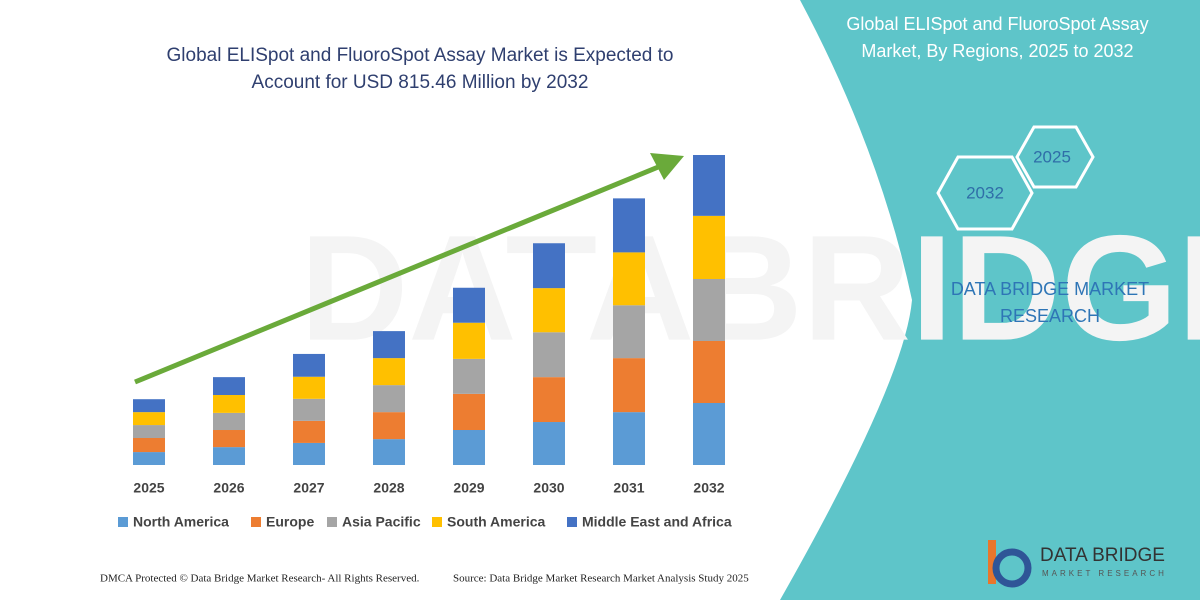  Describe the element at coordinates (628, 488) in the screenshot. I see `x-tick-label: 2031` at that location.